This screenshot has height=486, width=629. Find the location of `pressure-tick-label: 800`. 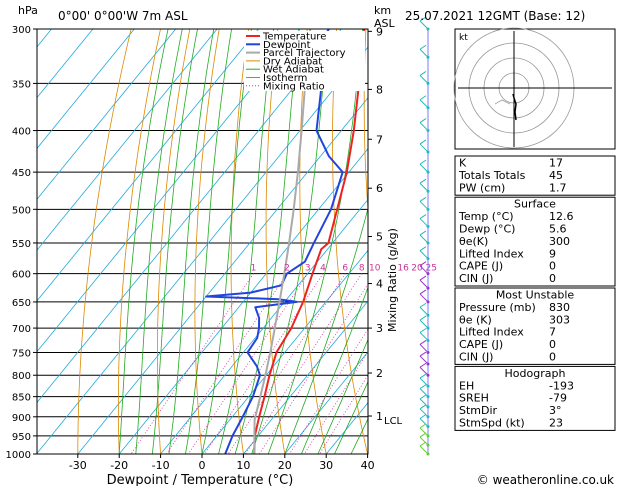

pressure-tick-label: 800 is located at coordinates (21, 376).